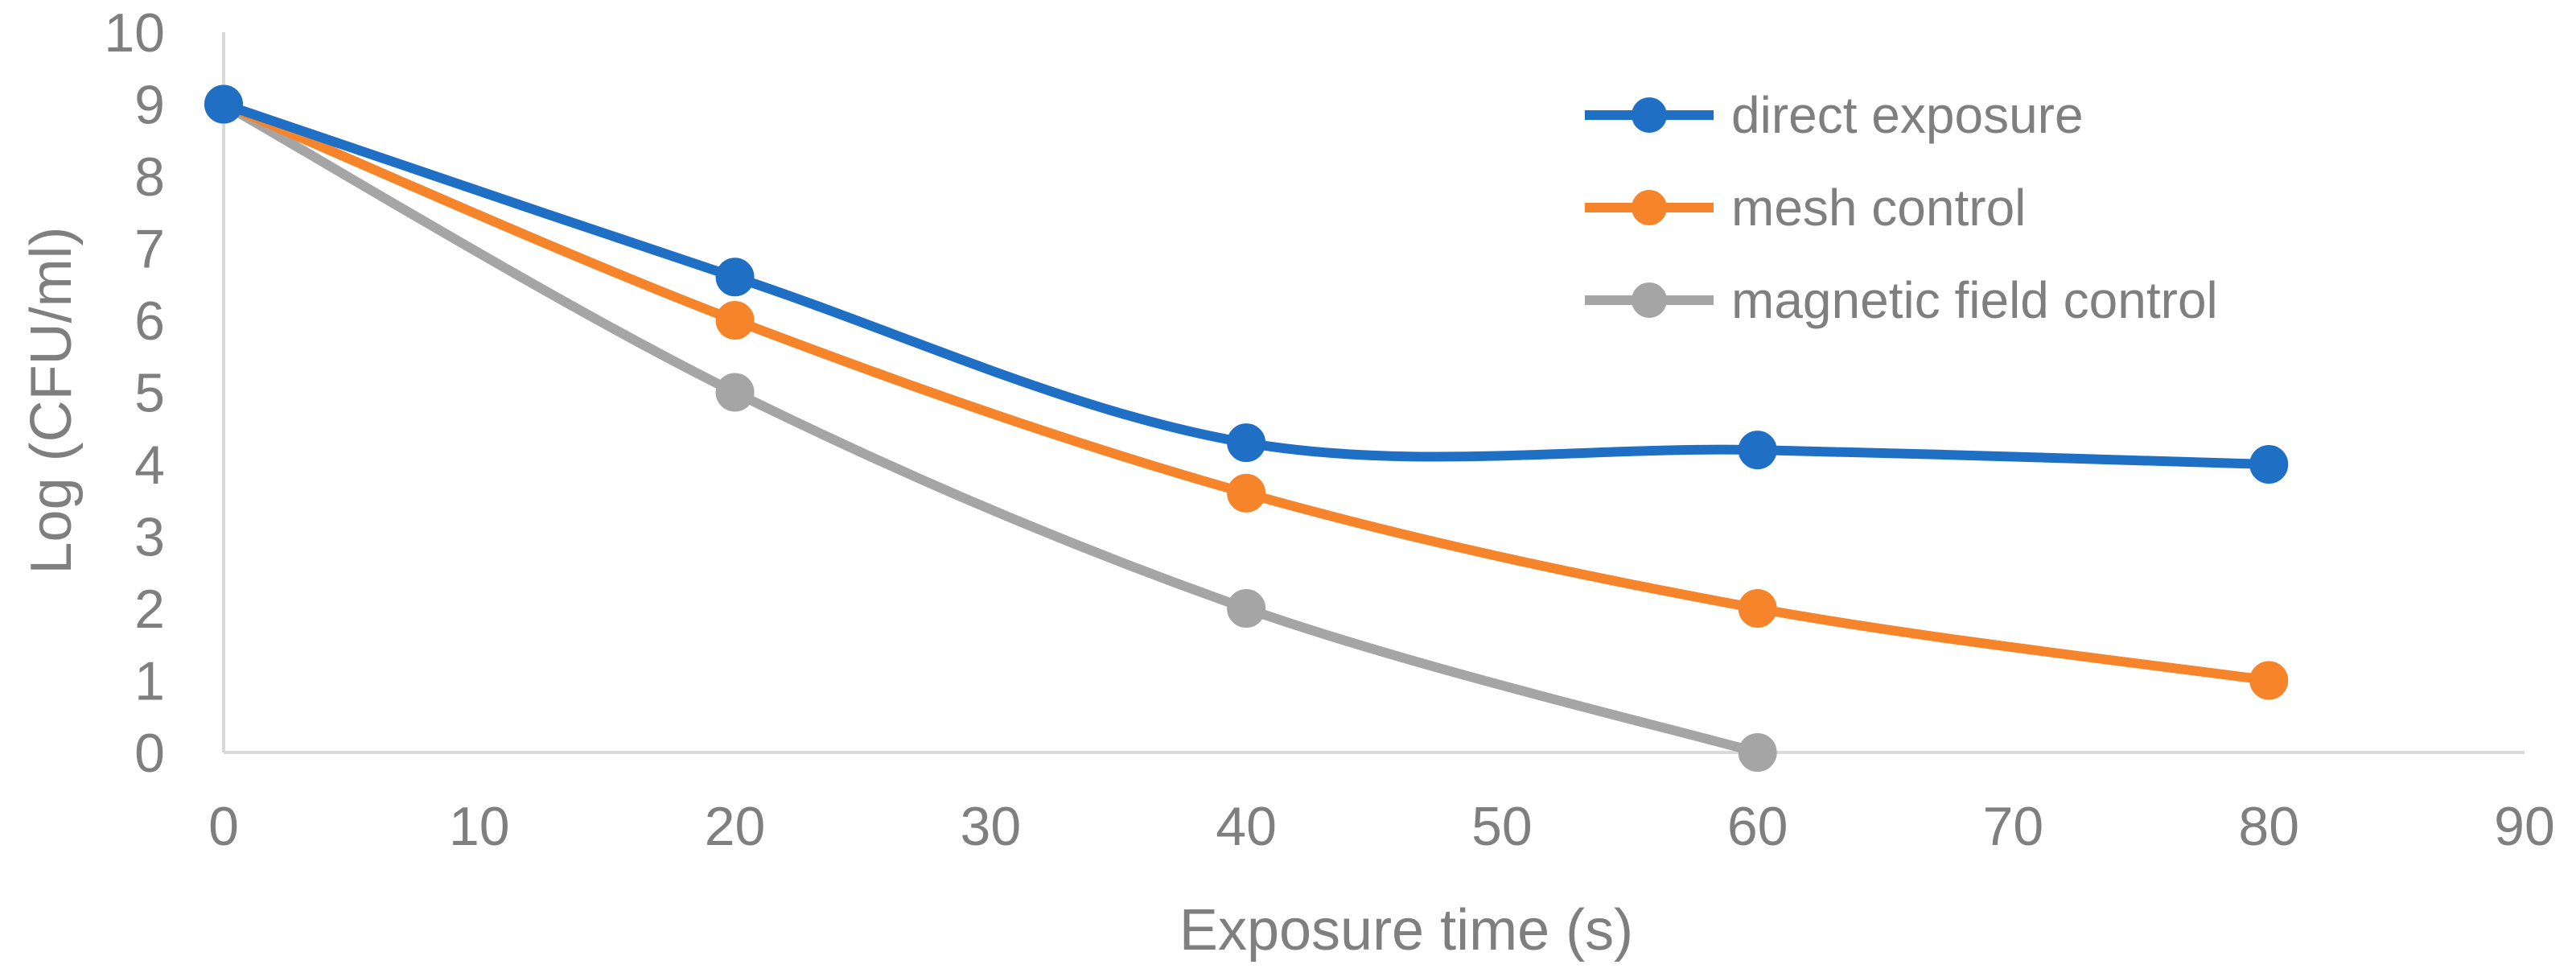 This screenshot has height=977, width=2576. Describe the element at coordinates (1974, 300) in the screenshot. I see `legend-label: magnetic field control` at that location.